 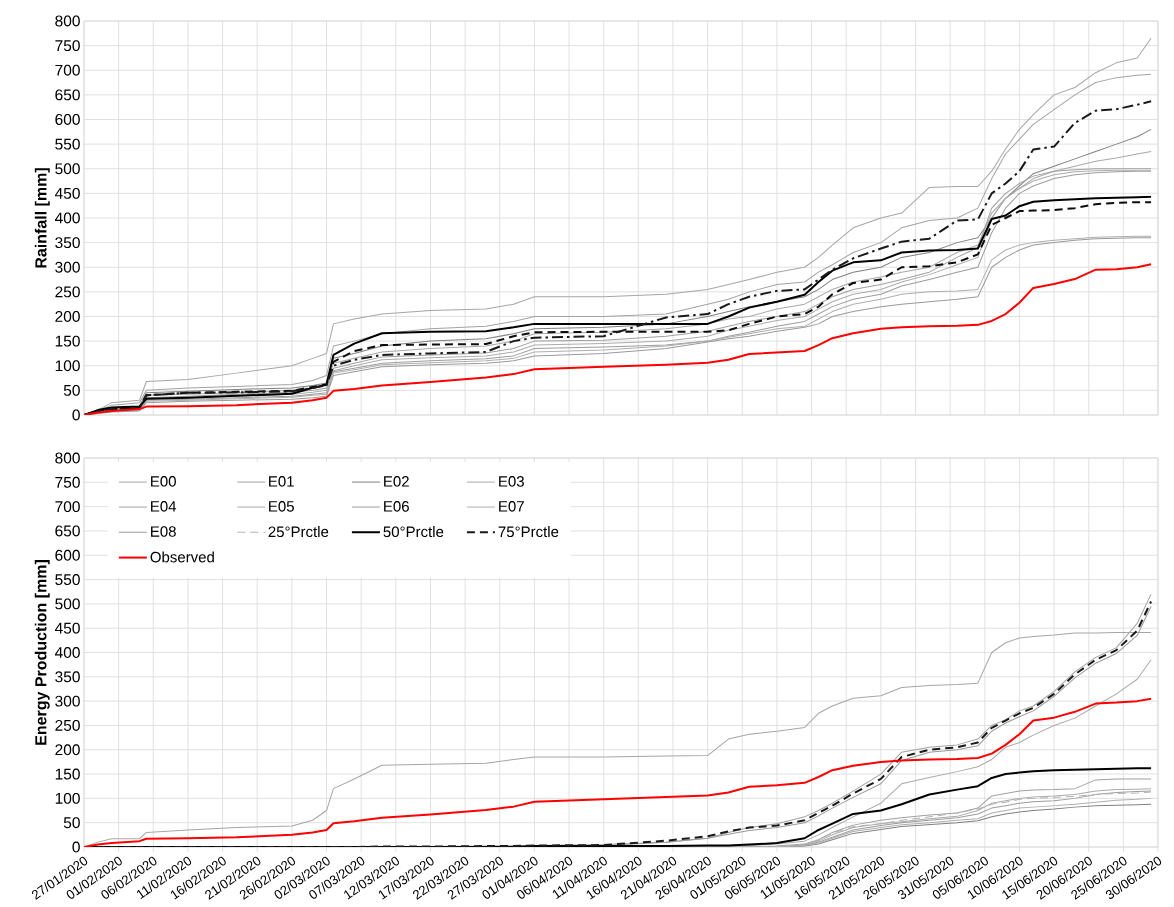 What do you see at coordinates (396, 481) in the screenshot?
I see `legend-label: E02` at bounding box center [396, 481].